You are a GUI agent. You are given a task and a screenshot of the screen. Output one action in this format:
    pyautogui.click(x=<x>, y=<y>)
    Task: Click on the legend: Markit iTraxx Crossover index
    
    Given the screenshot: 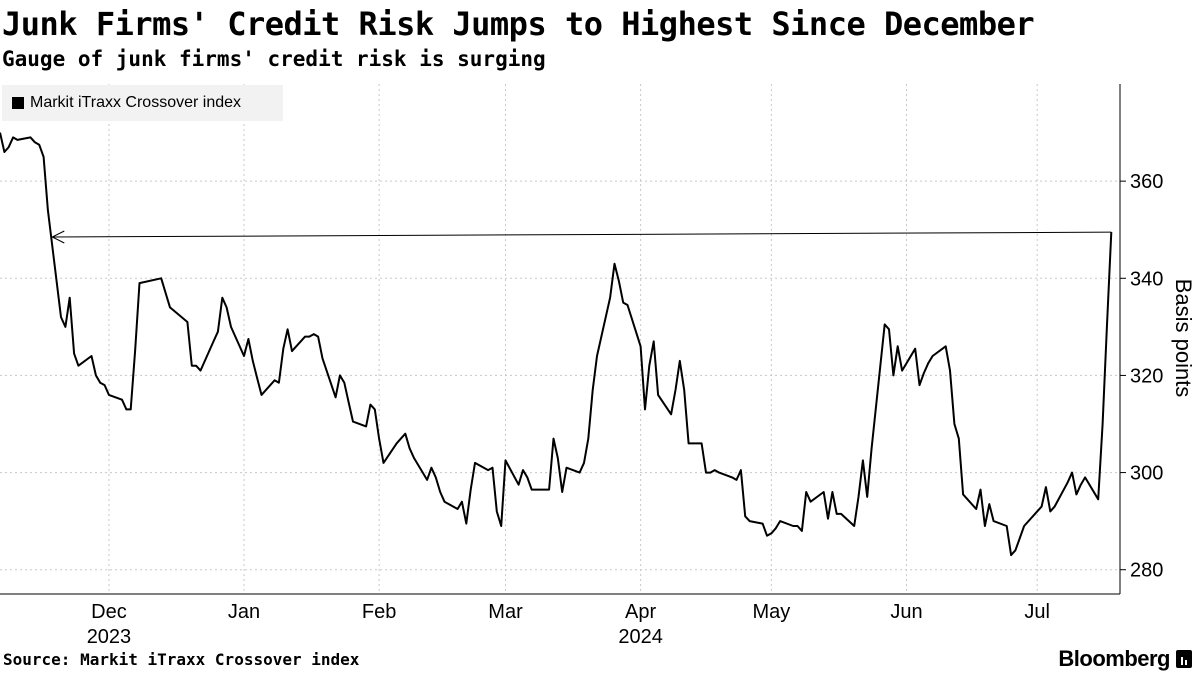 What is the action you would take?
    pyautogui.click(x=142, y=103)
    